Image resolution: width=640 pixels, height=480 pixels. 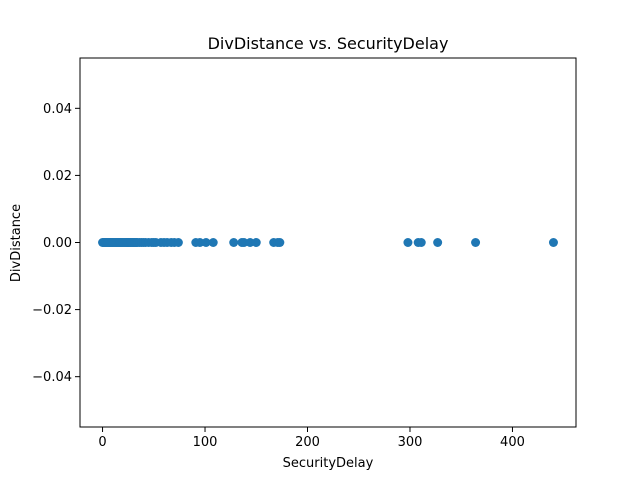 I want to click on points-layer, so click(x=328, y=242).